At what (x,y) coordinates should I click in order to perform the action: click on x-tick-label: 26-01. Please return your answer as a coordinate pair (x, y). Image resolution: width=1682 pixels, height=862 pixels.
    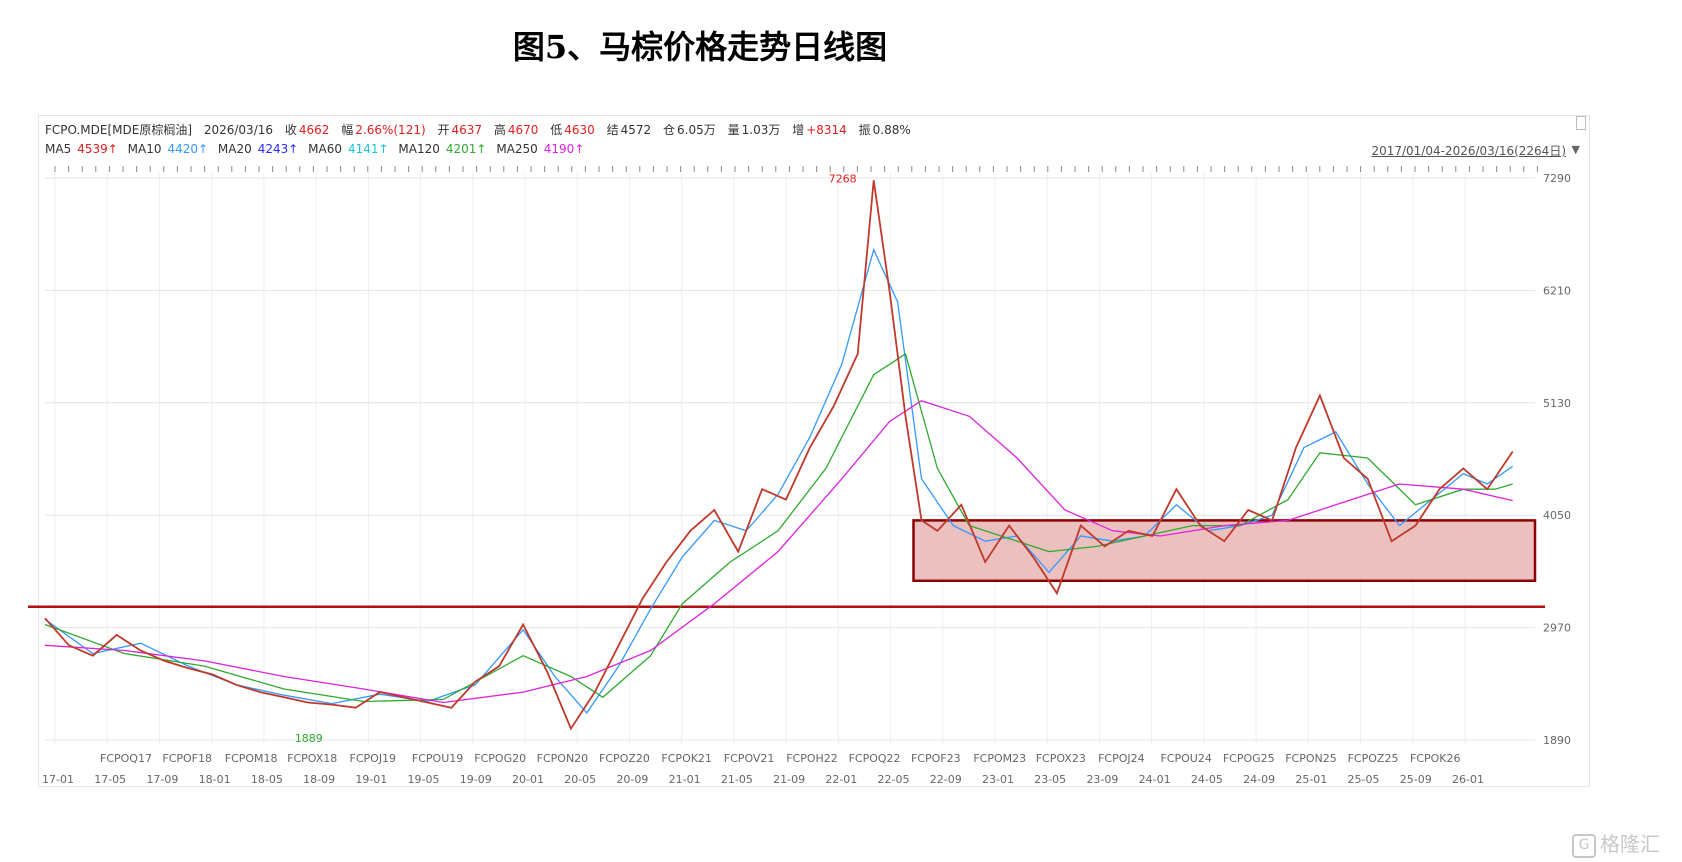
    Looking at the image, I should click on (1468, 779).